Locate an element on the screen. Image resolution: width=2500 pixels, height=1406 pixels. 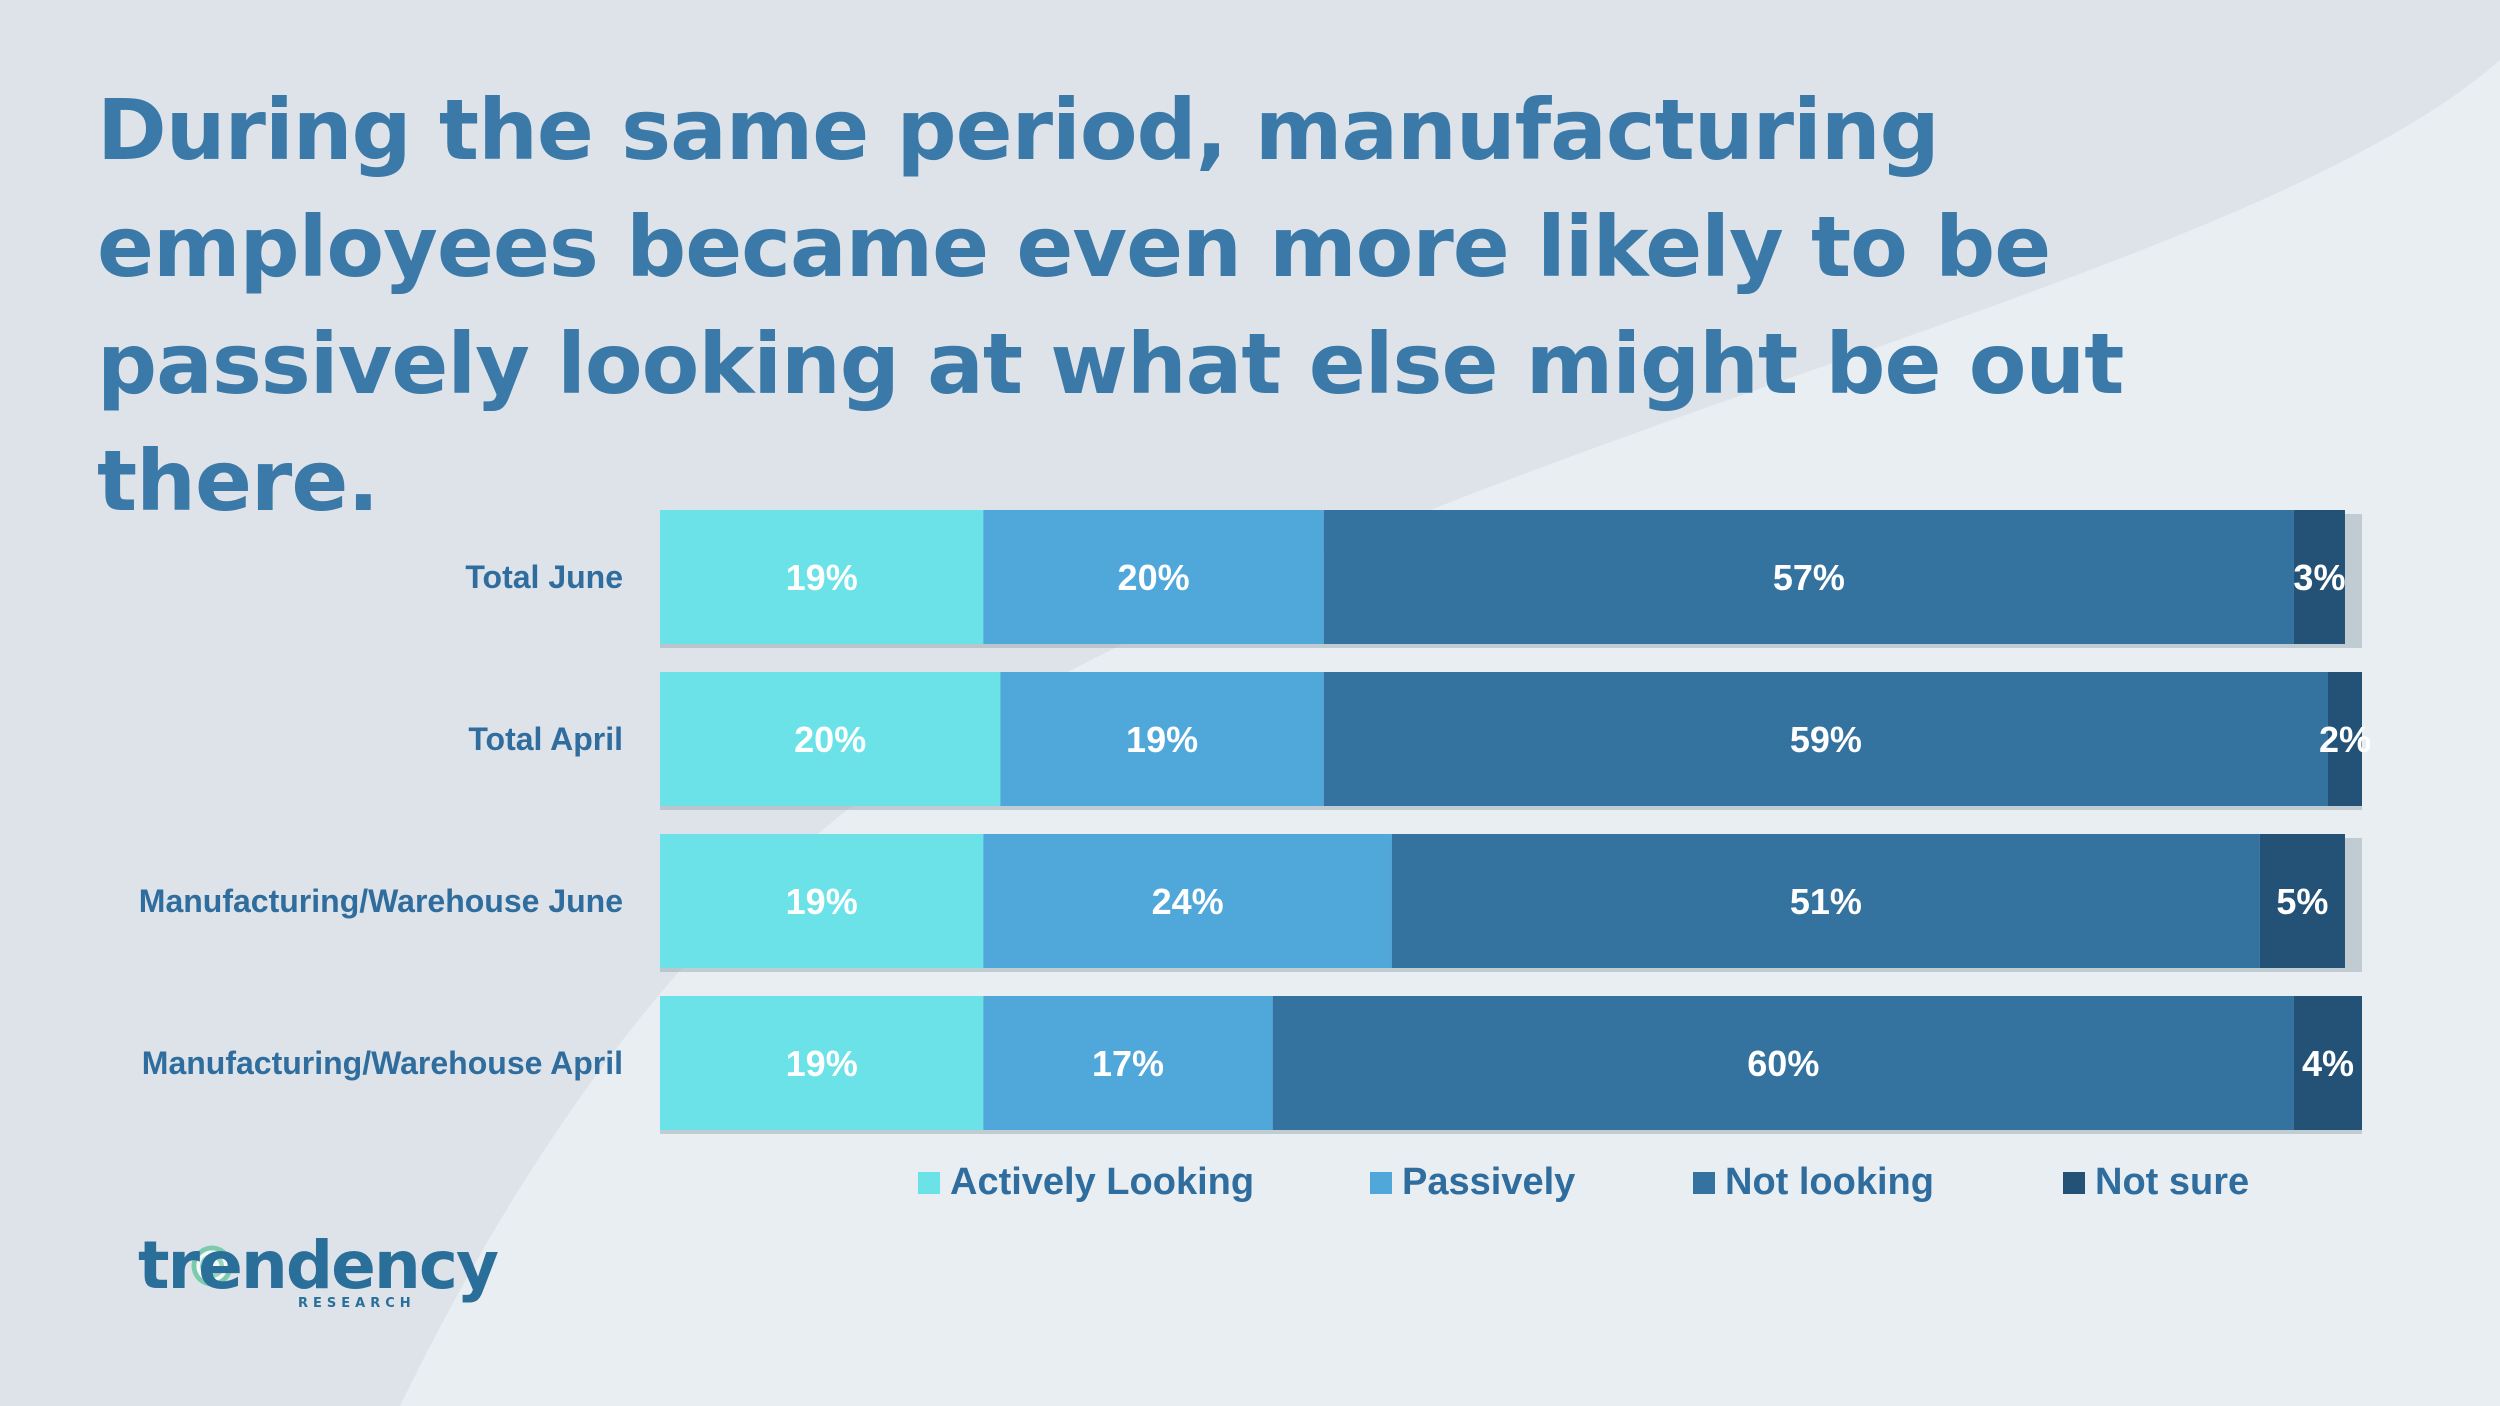
data-label: 24% is located at coordinates (1188, 901).